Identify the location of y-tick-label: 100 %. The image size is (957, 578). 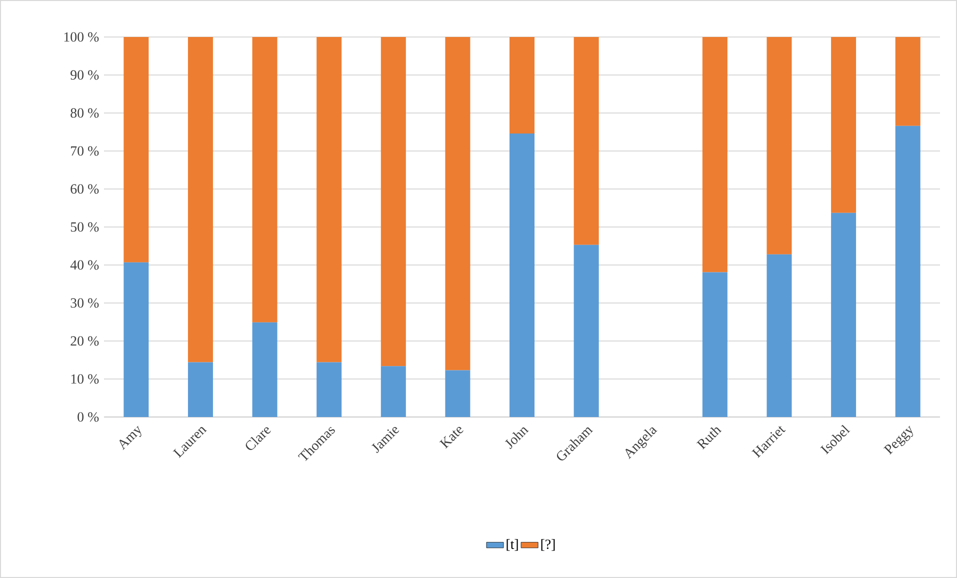
(81, 37).